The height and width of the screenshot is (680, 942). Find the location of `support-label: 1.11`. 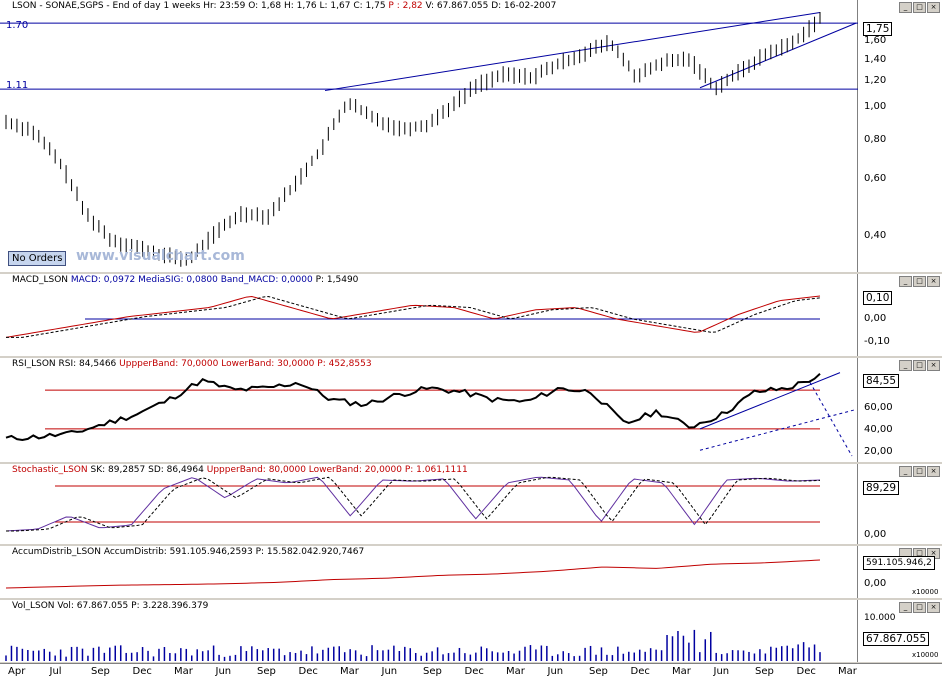

support-label: 1.11 is located at coordinates (17, 85).